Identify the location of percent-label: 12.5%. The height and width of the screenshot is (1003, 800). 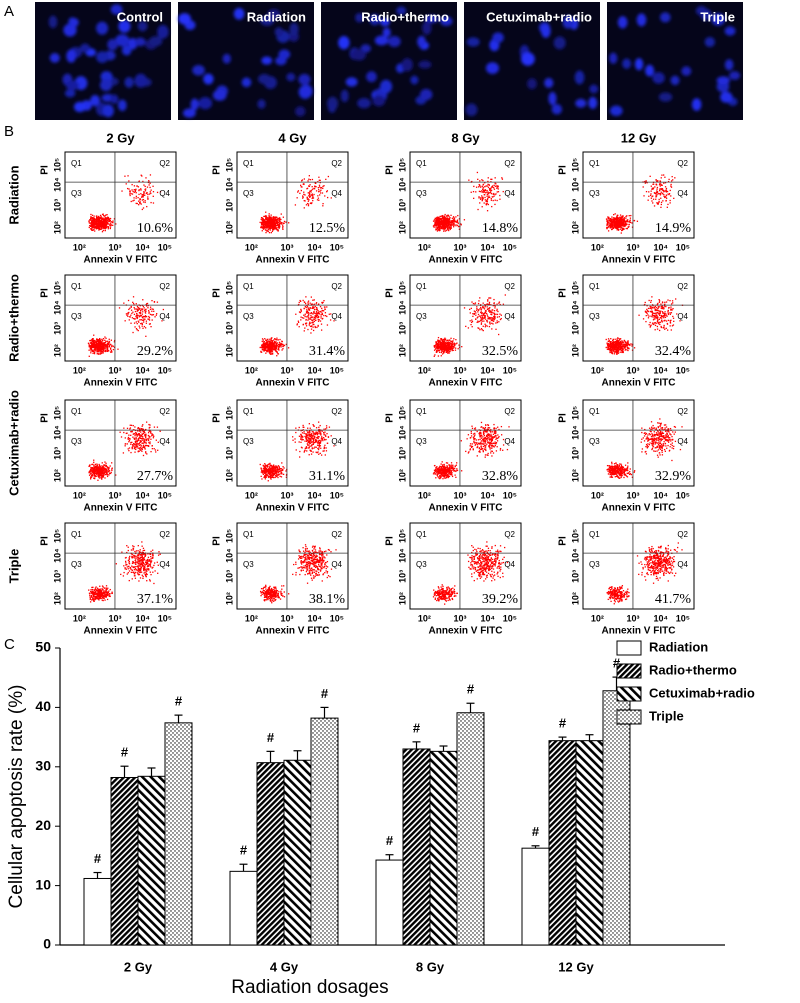
(327, 228).